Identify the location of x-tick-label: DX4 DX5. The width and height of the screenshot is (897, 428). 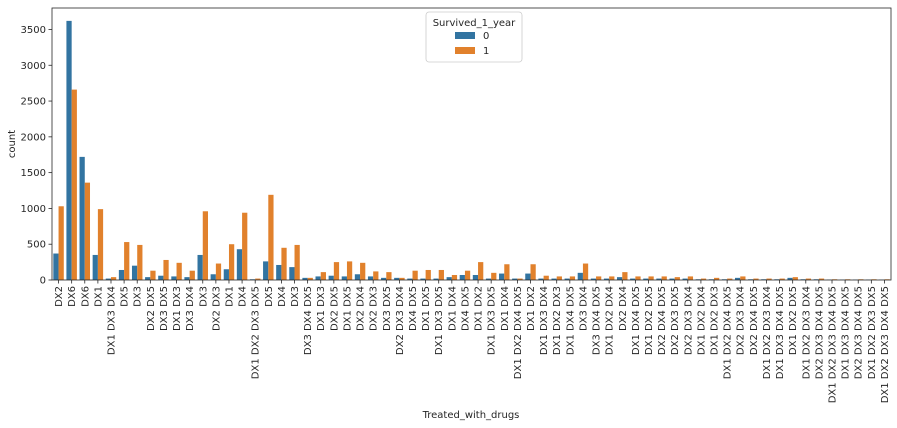
(413, 308).